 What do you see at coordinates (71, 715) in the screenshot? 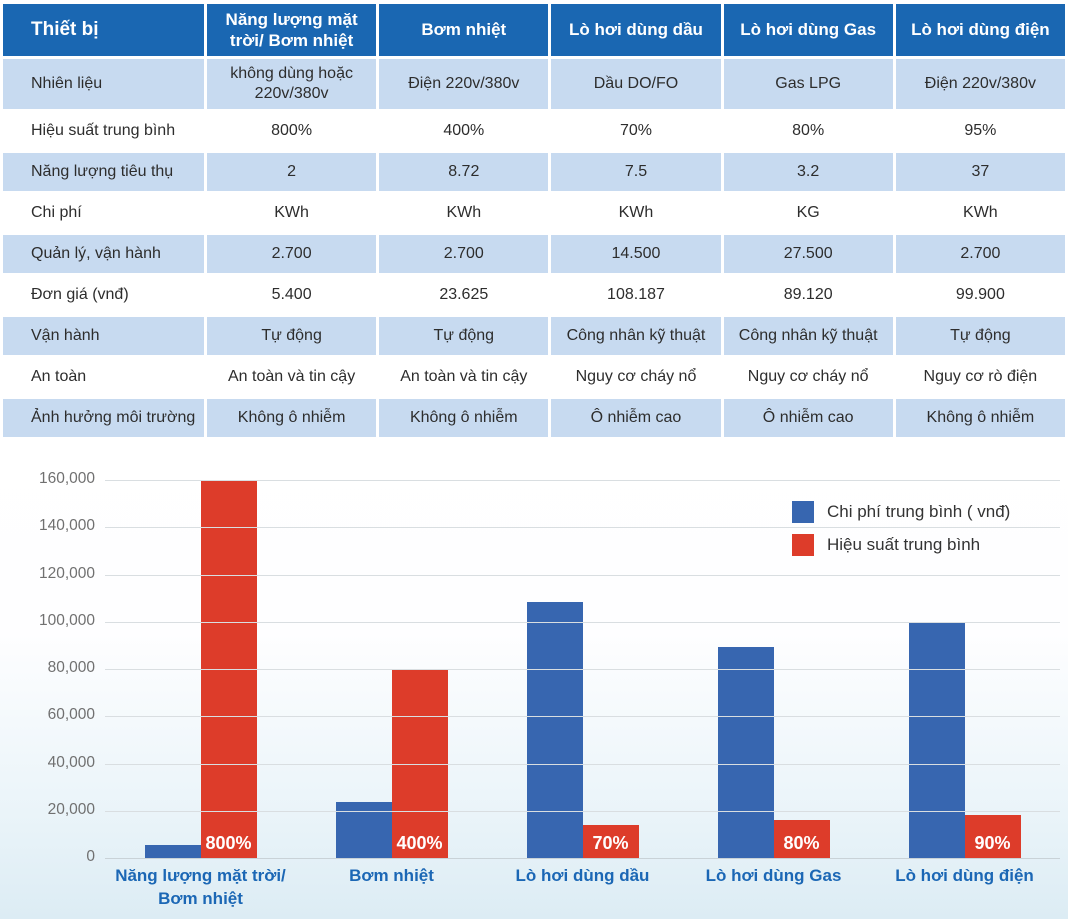
I see `y-axis-tick-label: 60,000` at bounding box center [71, 715].